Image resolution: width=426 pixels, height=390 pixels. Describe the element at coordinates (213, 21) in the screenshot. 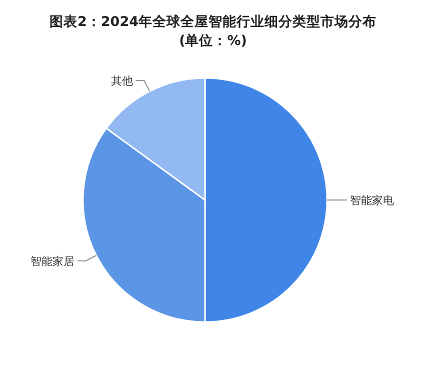

I see `chart-title: 图表2：2024年全球全屋智能行业细分类型市场分布` at that location.